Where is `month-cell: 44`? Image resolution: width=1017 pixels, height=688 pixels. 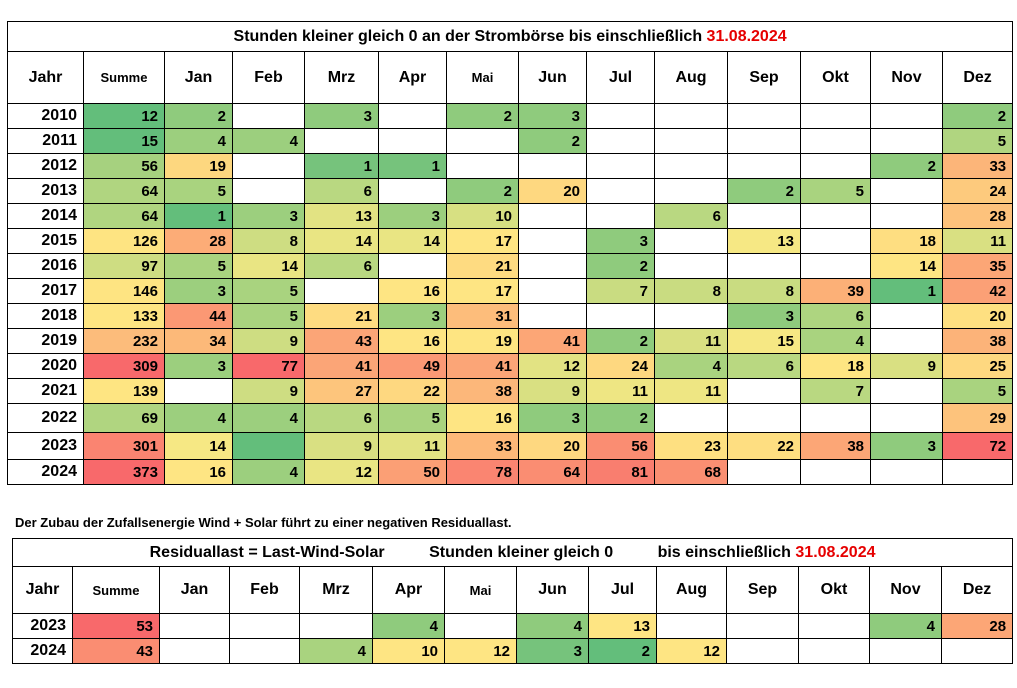 month-cell: 44 is located at coordinates (198, 316).